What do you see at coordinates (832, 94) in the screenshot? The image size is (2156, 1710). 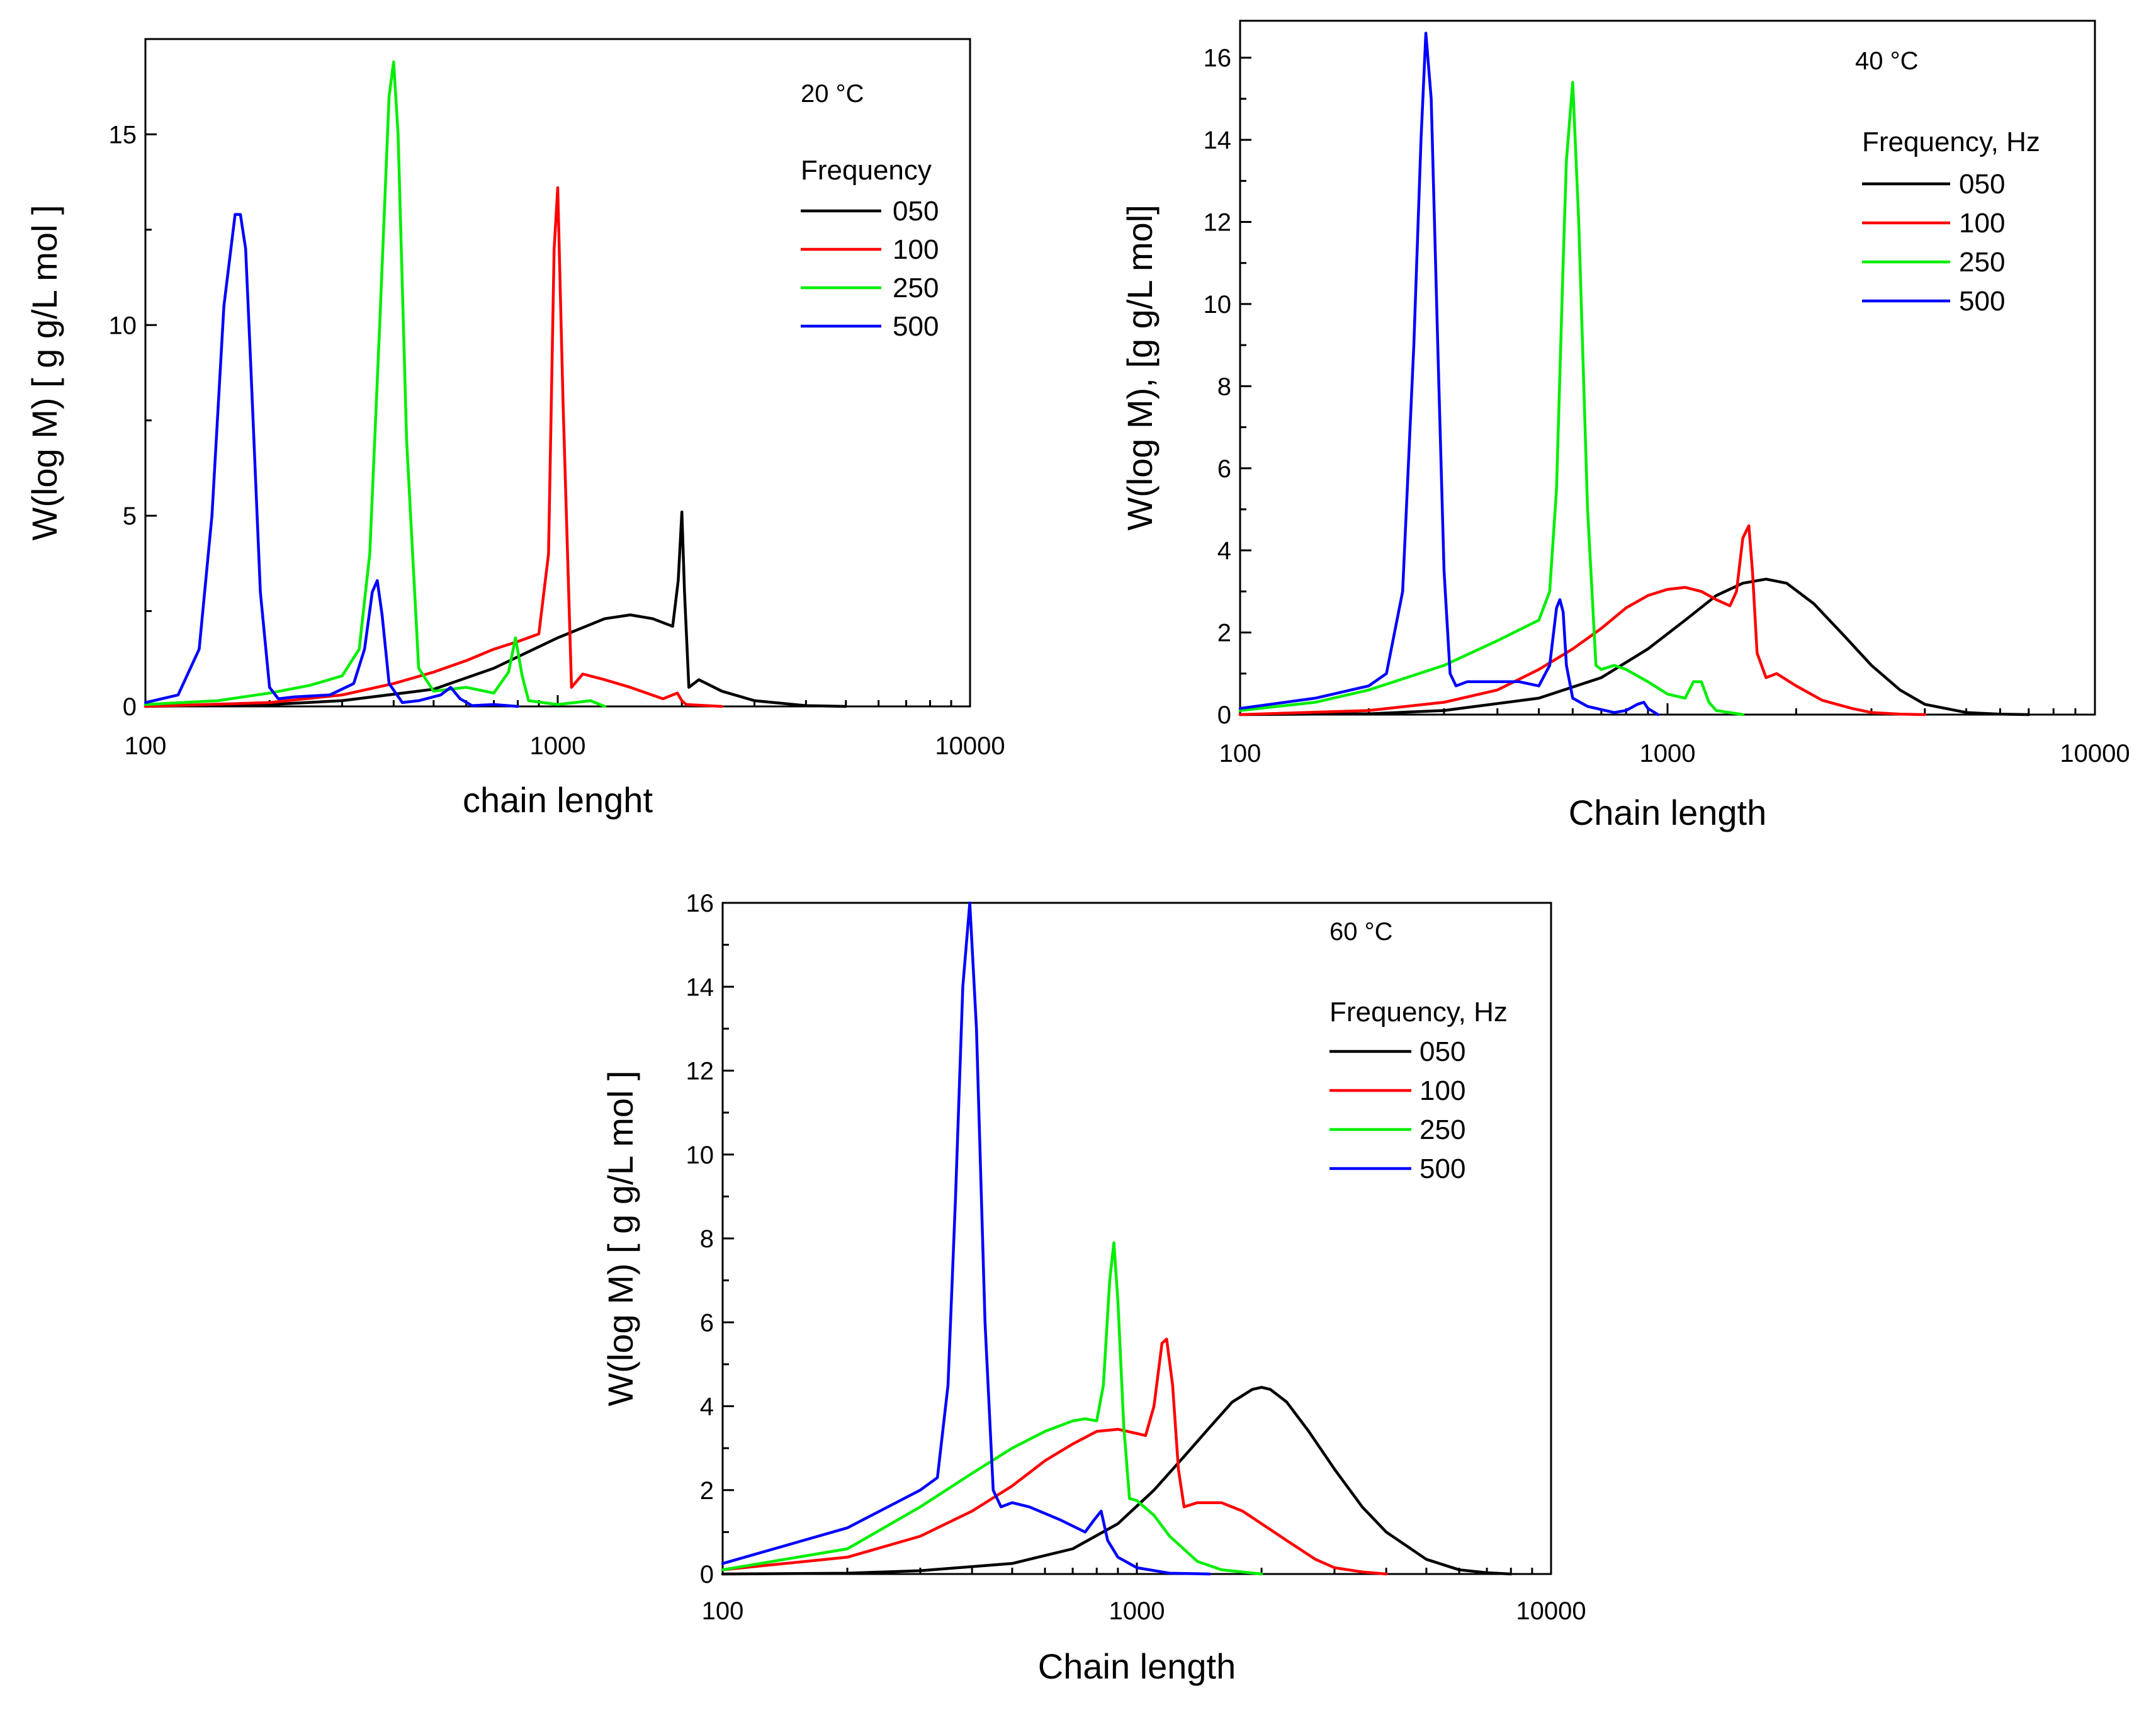 I see `temperature-annotation: 20 °C` at bounding box center [832, 94].